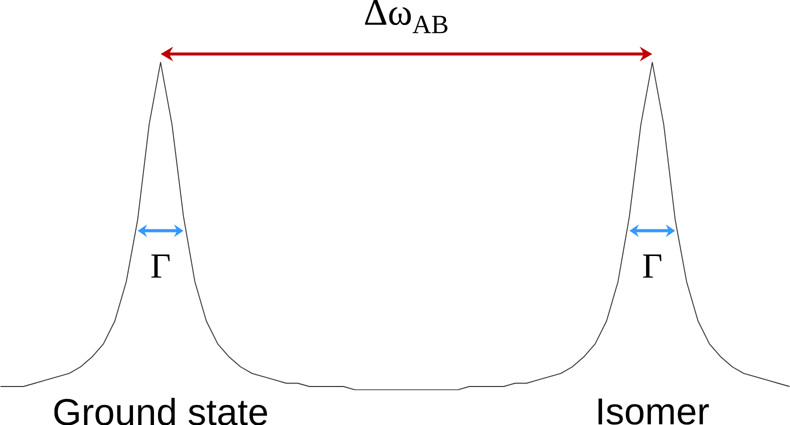 This screenshot has width=790, height=425. What do you see at coordinates (406, 16) in the screenshot?
I see `text: Δω$_{AB}$` at bounding box center [406, 16].